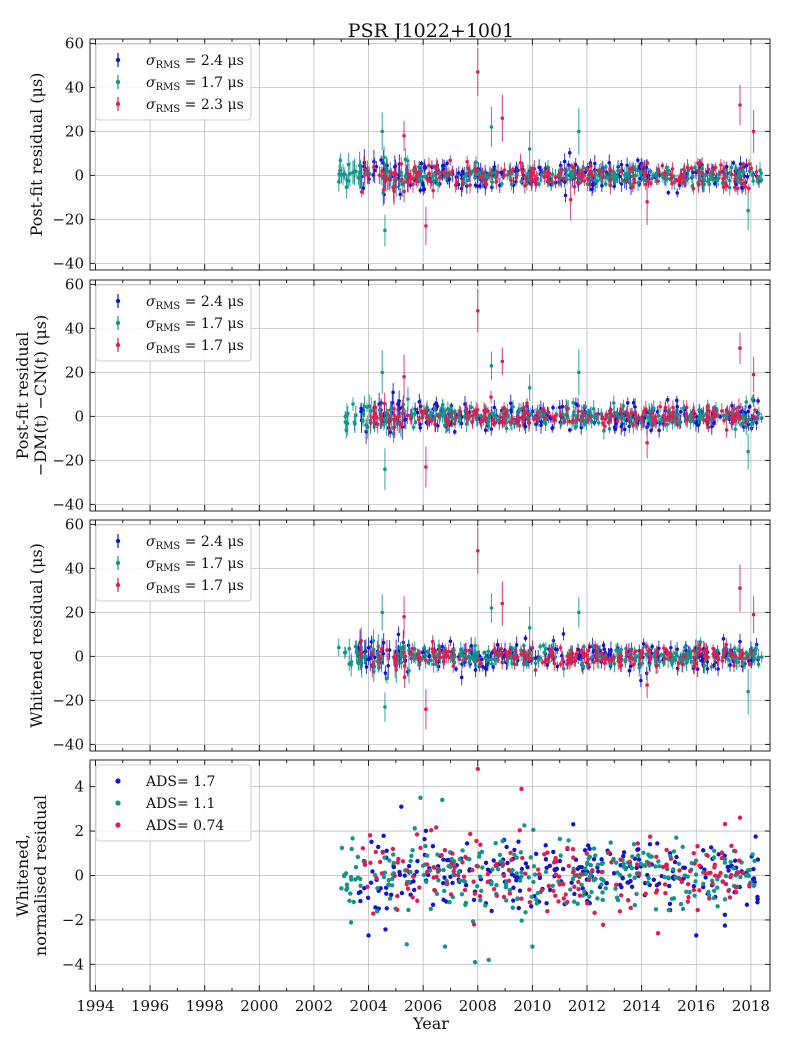  What do you see at coordinates (79, 656) in the screenshot?
I see `y-tick-label: 0` at bounding box center [79, 656].